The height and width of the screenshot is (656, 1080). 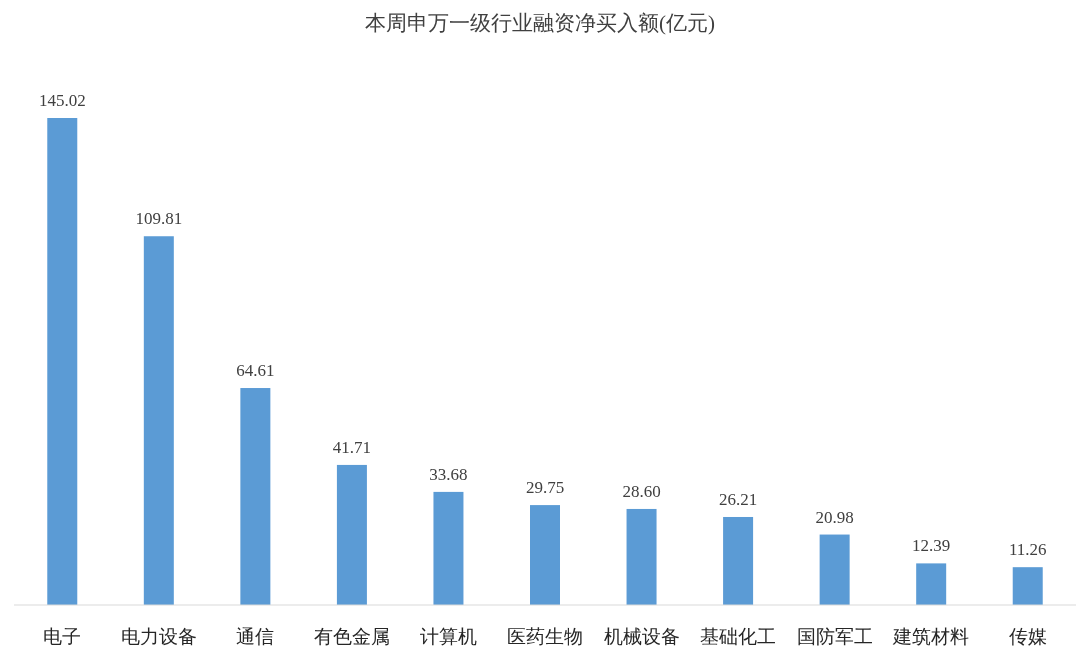 What do you see at coordinates (931, 636) in the screenshot?
I see `x-tick-label: 建筑材料` at bounding box center [931, 636].